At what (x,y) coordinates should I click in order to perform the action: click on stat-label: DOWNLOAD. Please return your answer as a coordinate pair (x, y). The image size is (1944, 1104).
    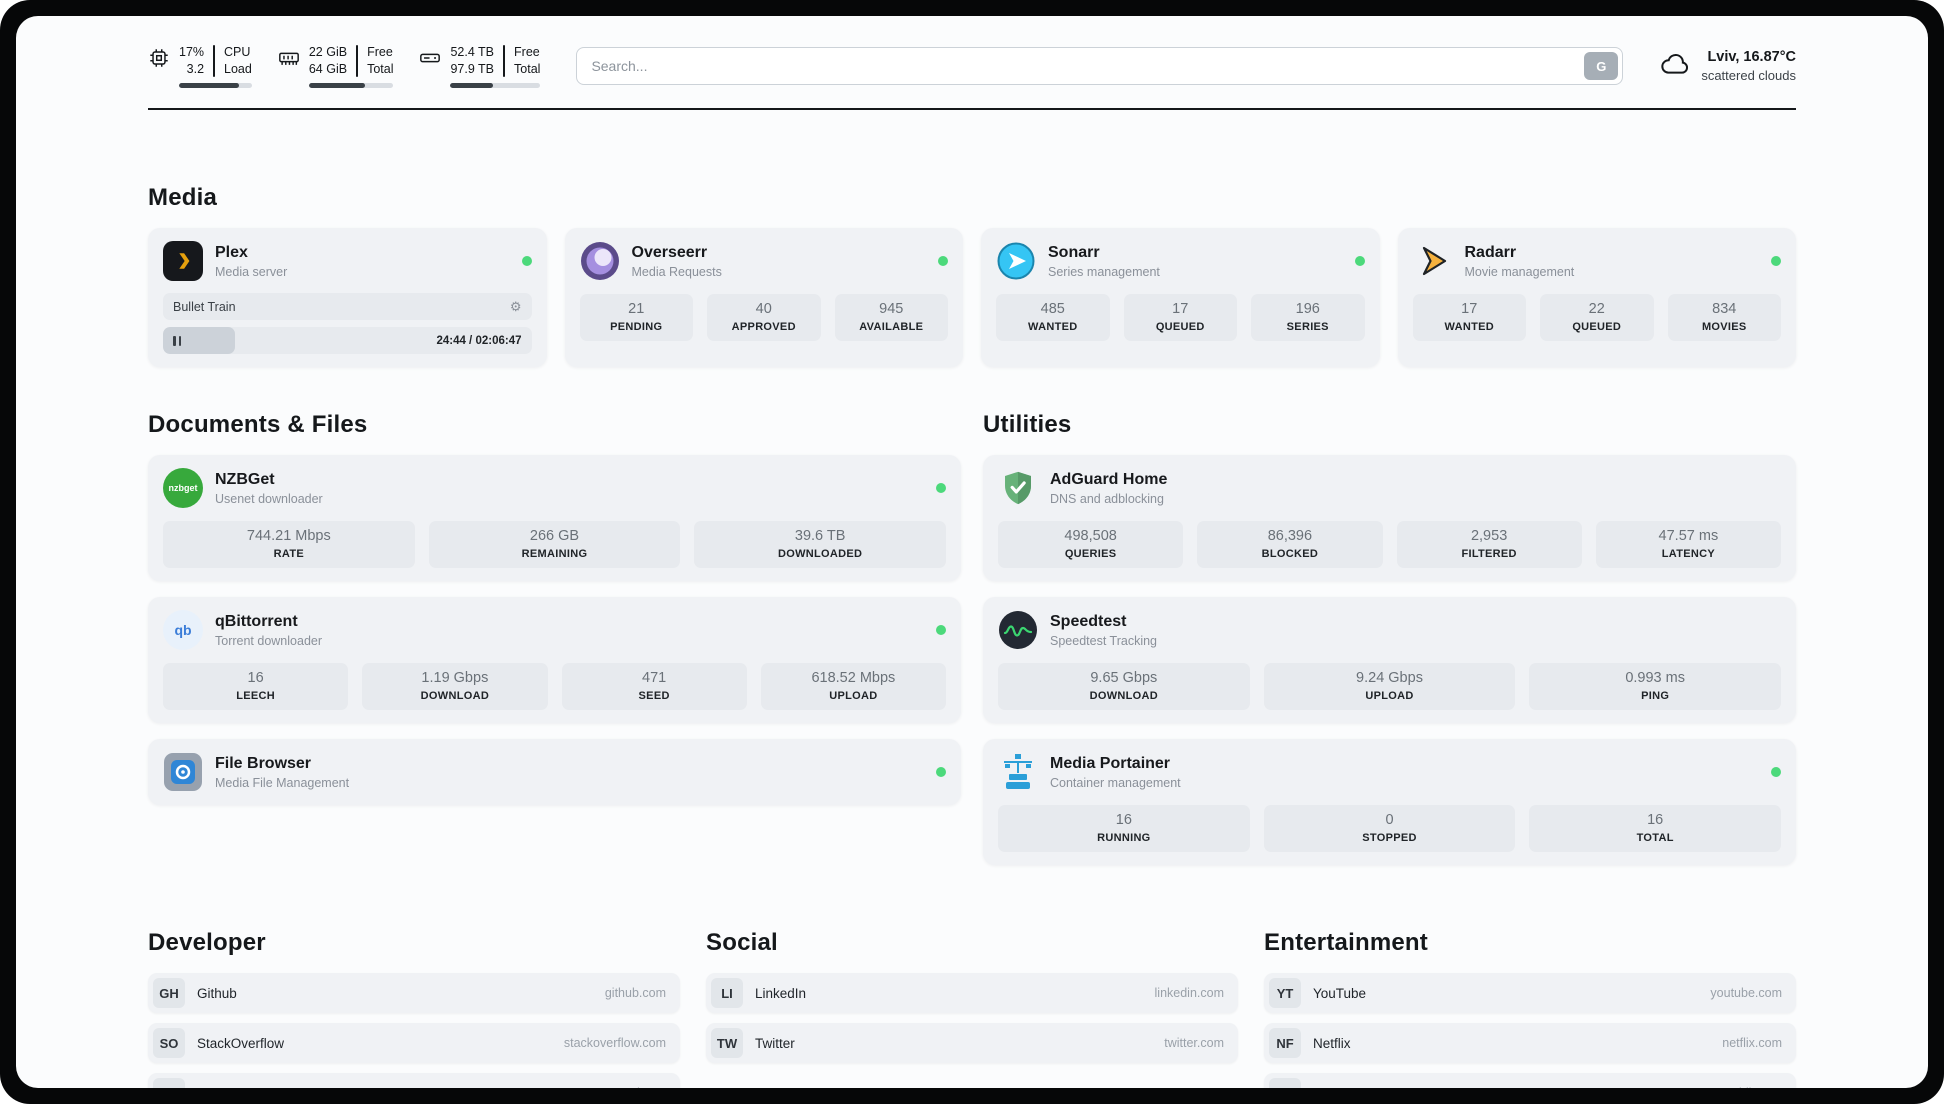
    Looking at the image, I should click on (455, 696).